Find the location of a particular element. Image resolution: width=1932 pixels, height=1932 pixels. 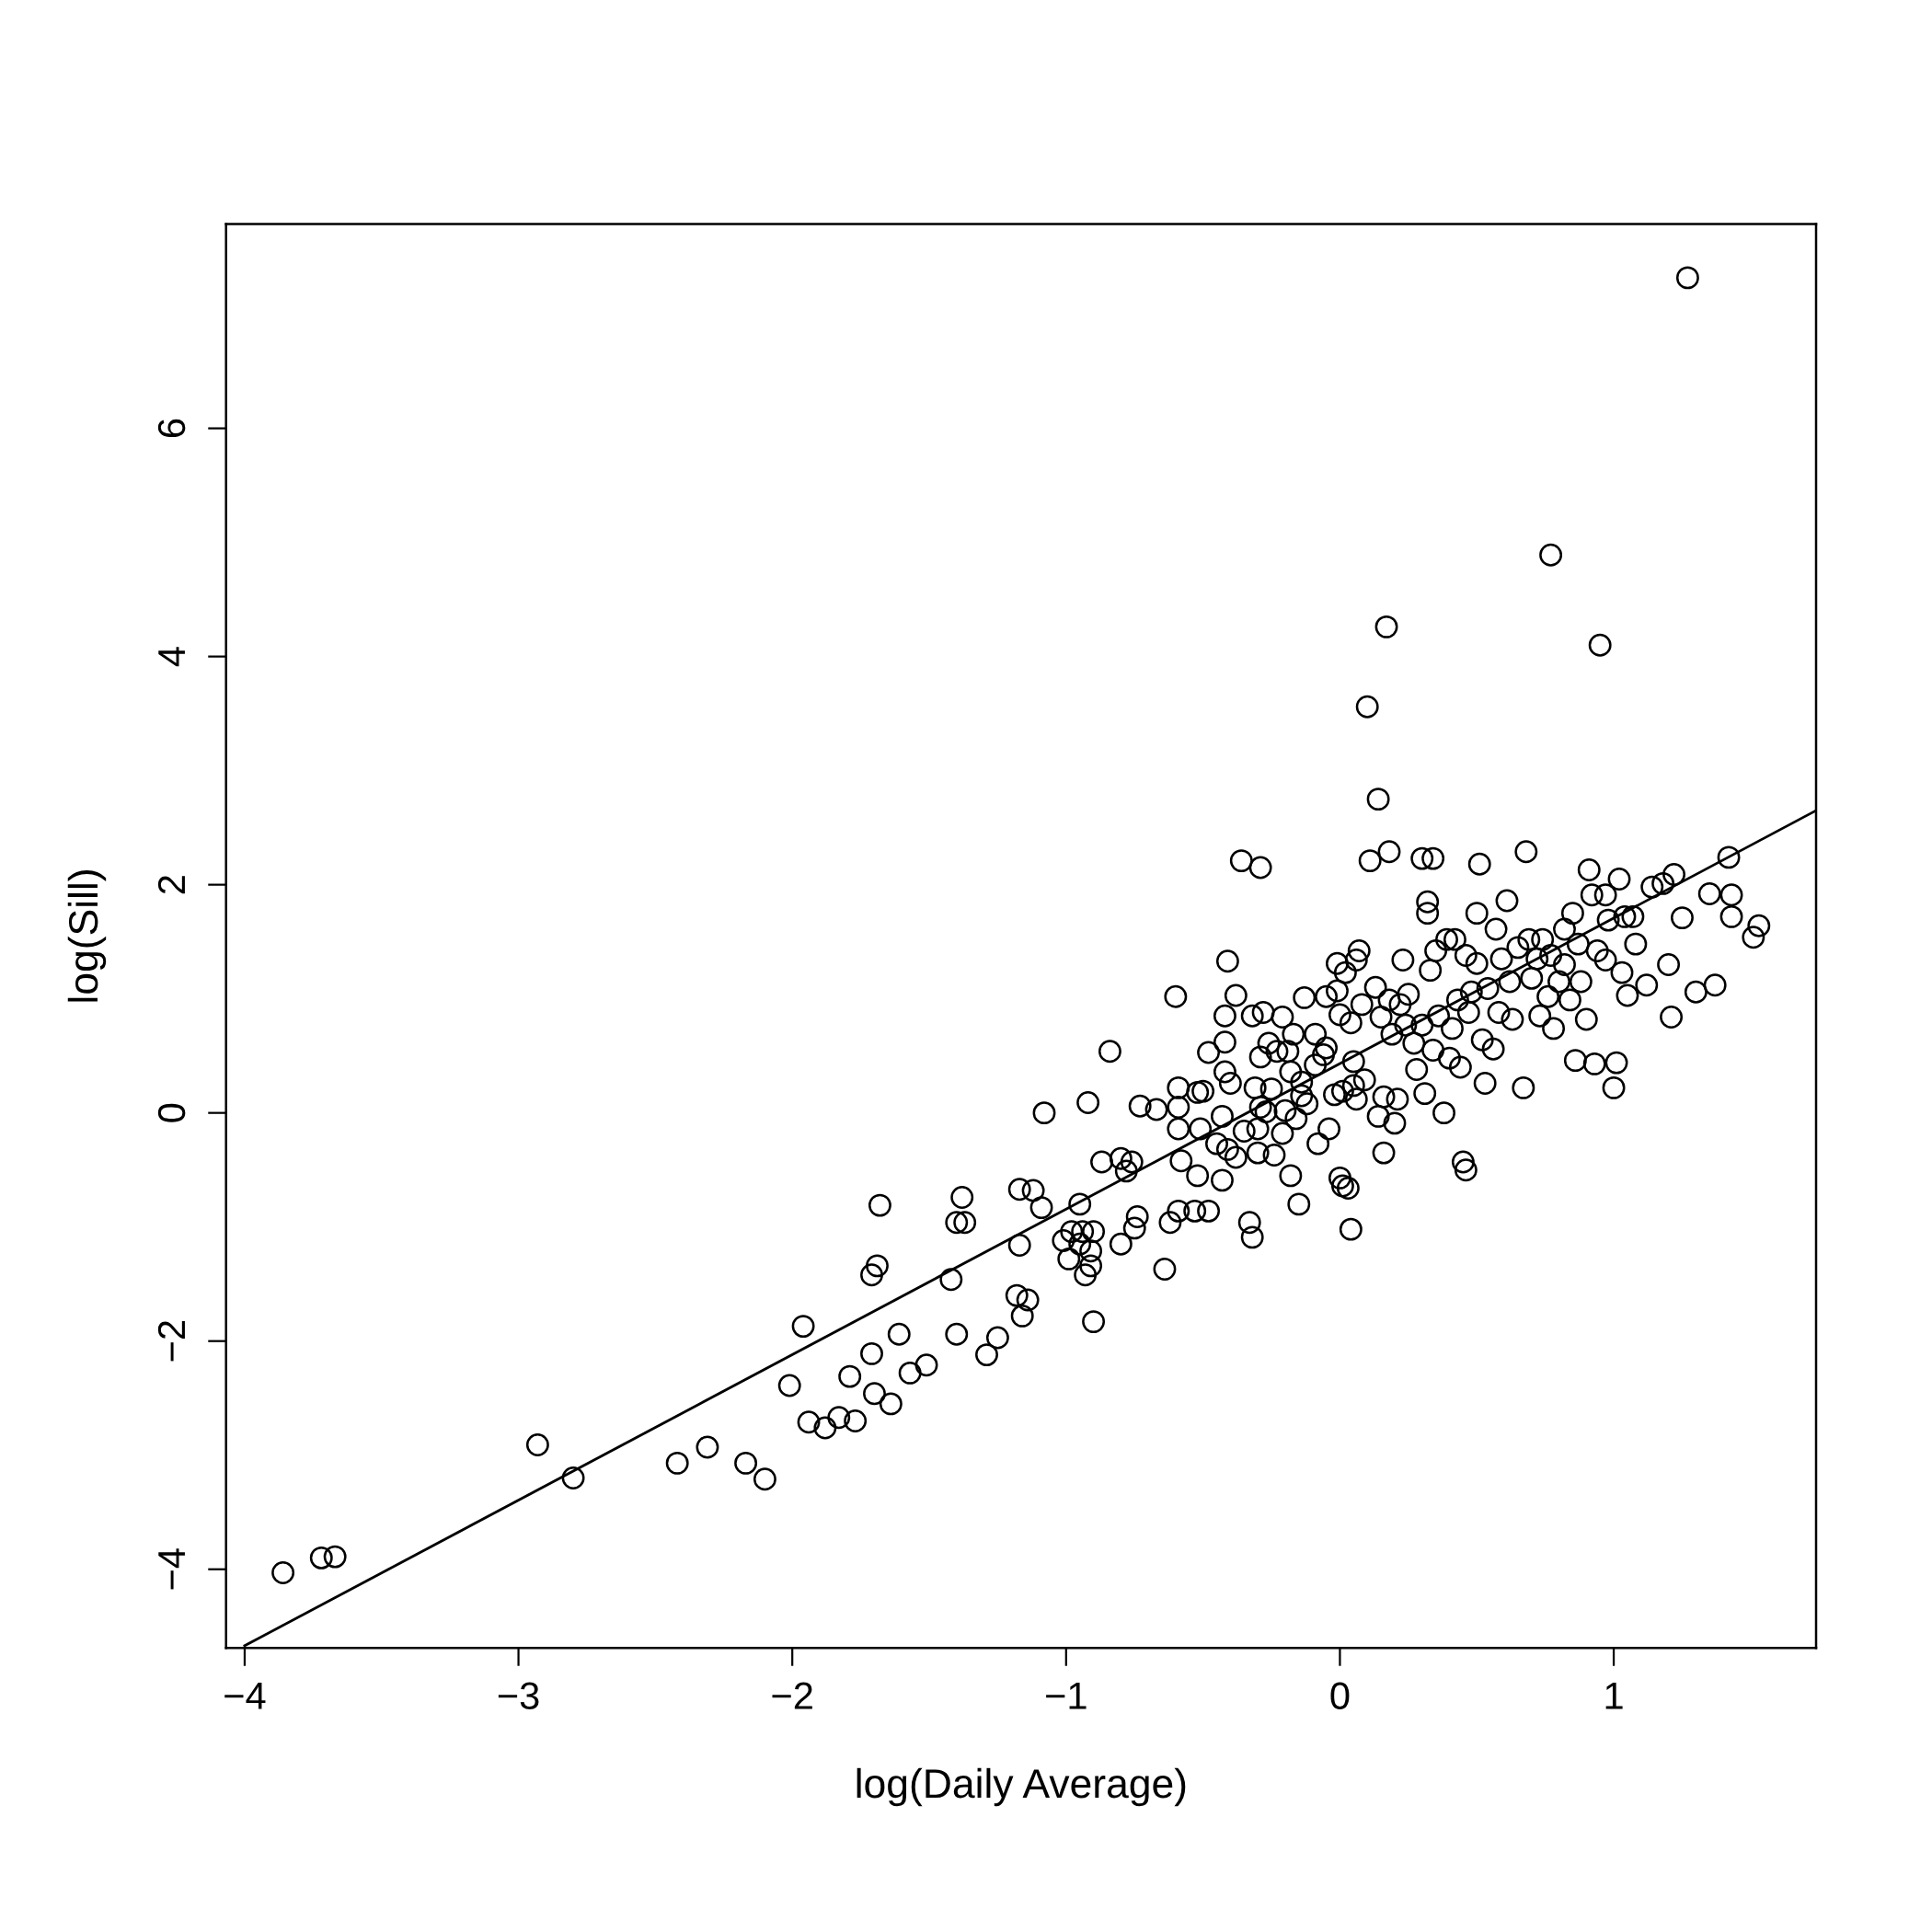

y-tick-label: −2 is located at coordinates (171, 1341).